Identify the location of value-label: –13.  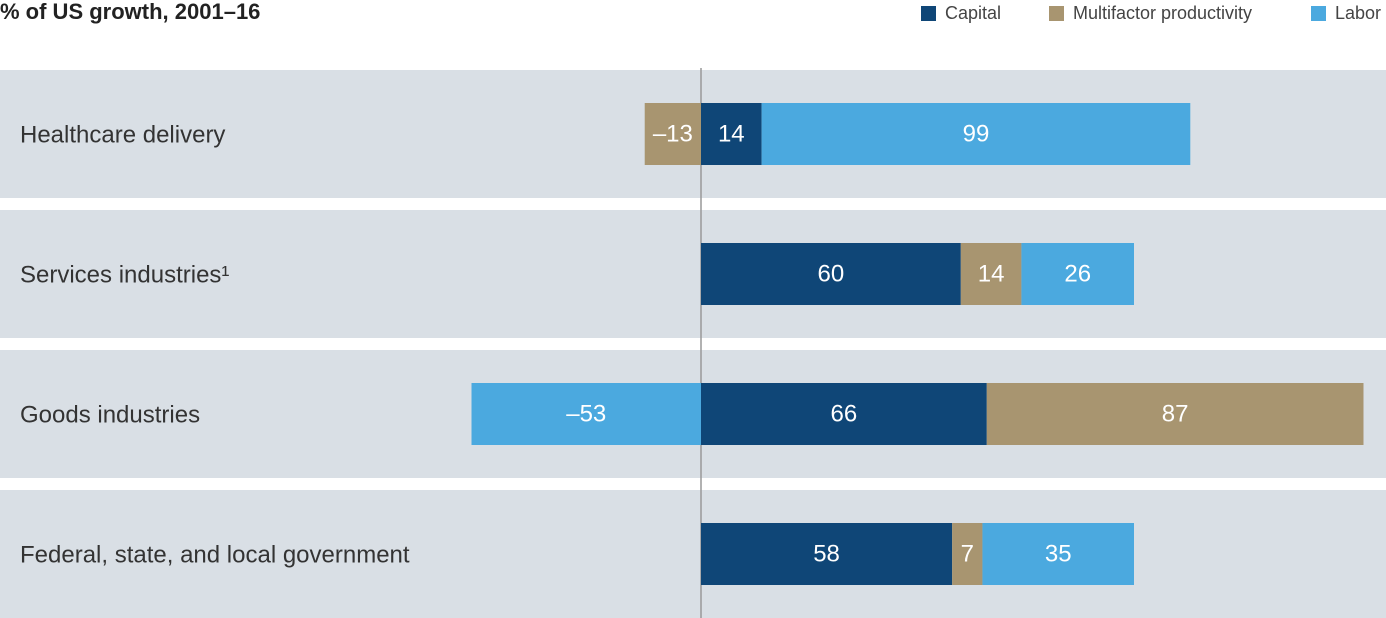
(673, 133).